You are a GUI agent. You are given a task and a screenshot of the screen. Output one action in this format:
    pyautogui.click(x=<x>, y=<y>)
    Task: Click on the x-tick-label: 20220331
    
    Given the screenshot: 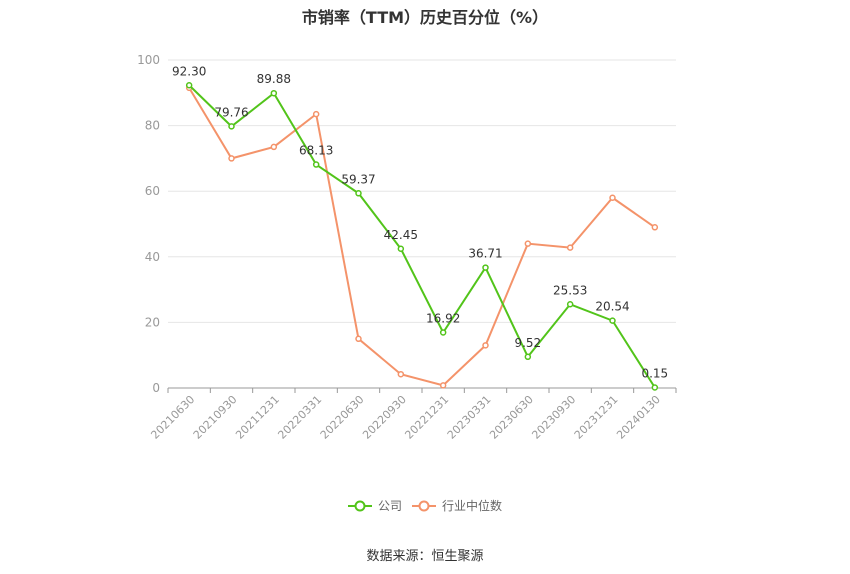 What is the action you would take?
    pyautogui.click(x=299, y=417)
    